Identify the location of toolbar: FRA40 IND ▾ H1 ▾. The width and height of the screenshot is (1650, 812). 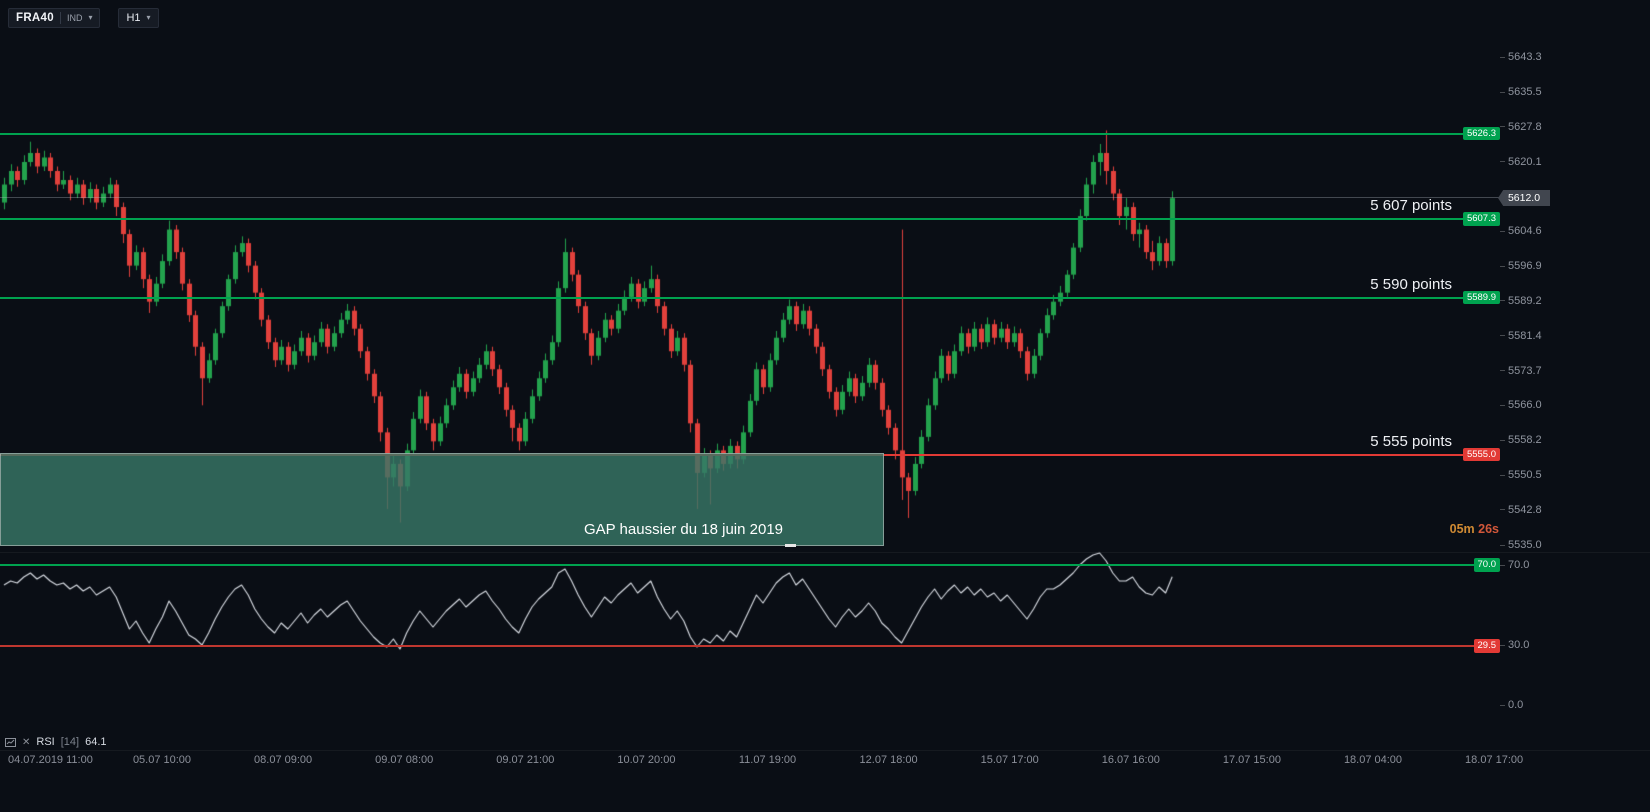
(83, 18).